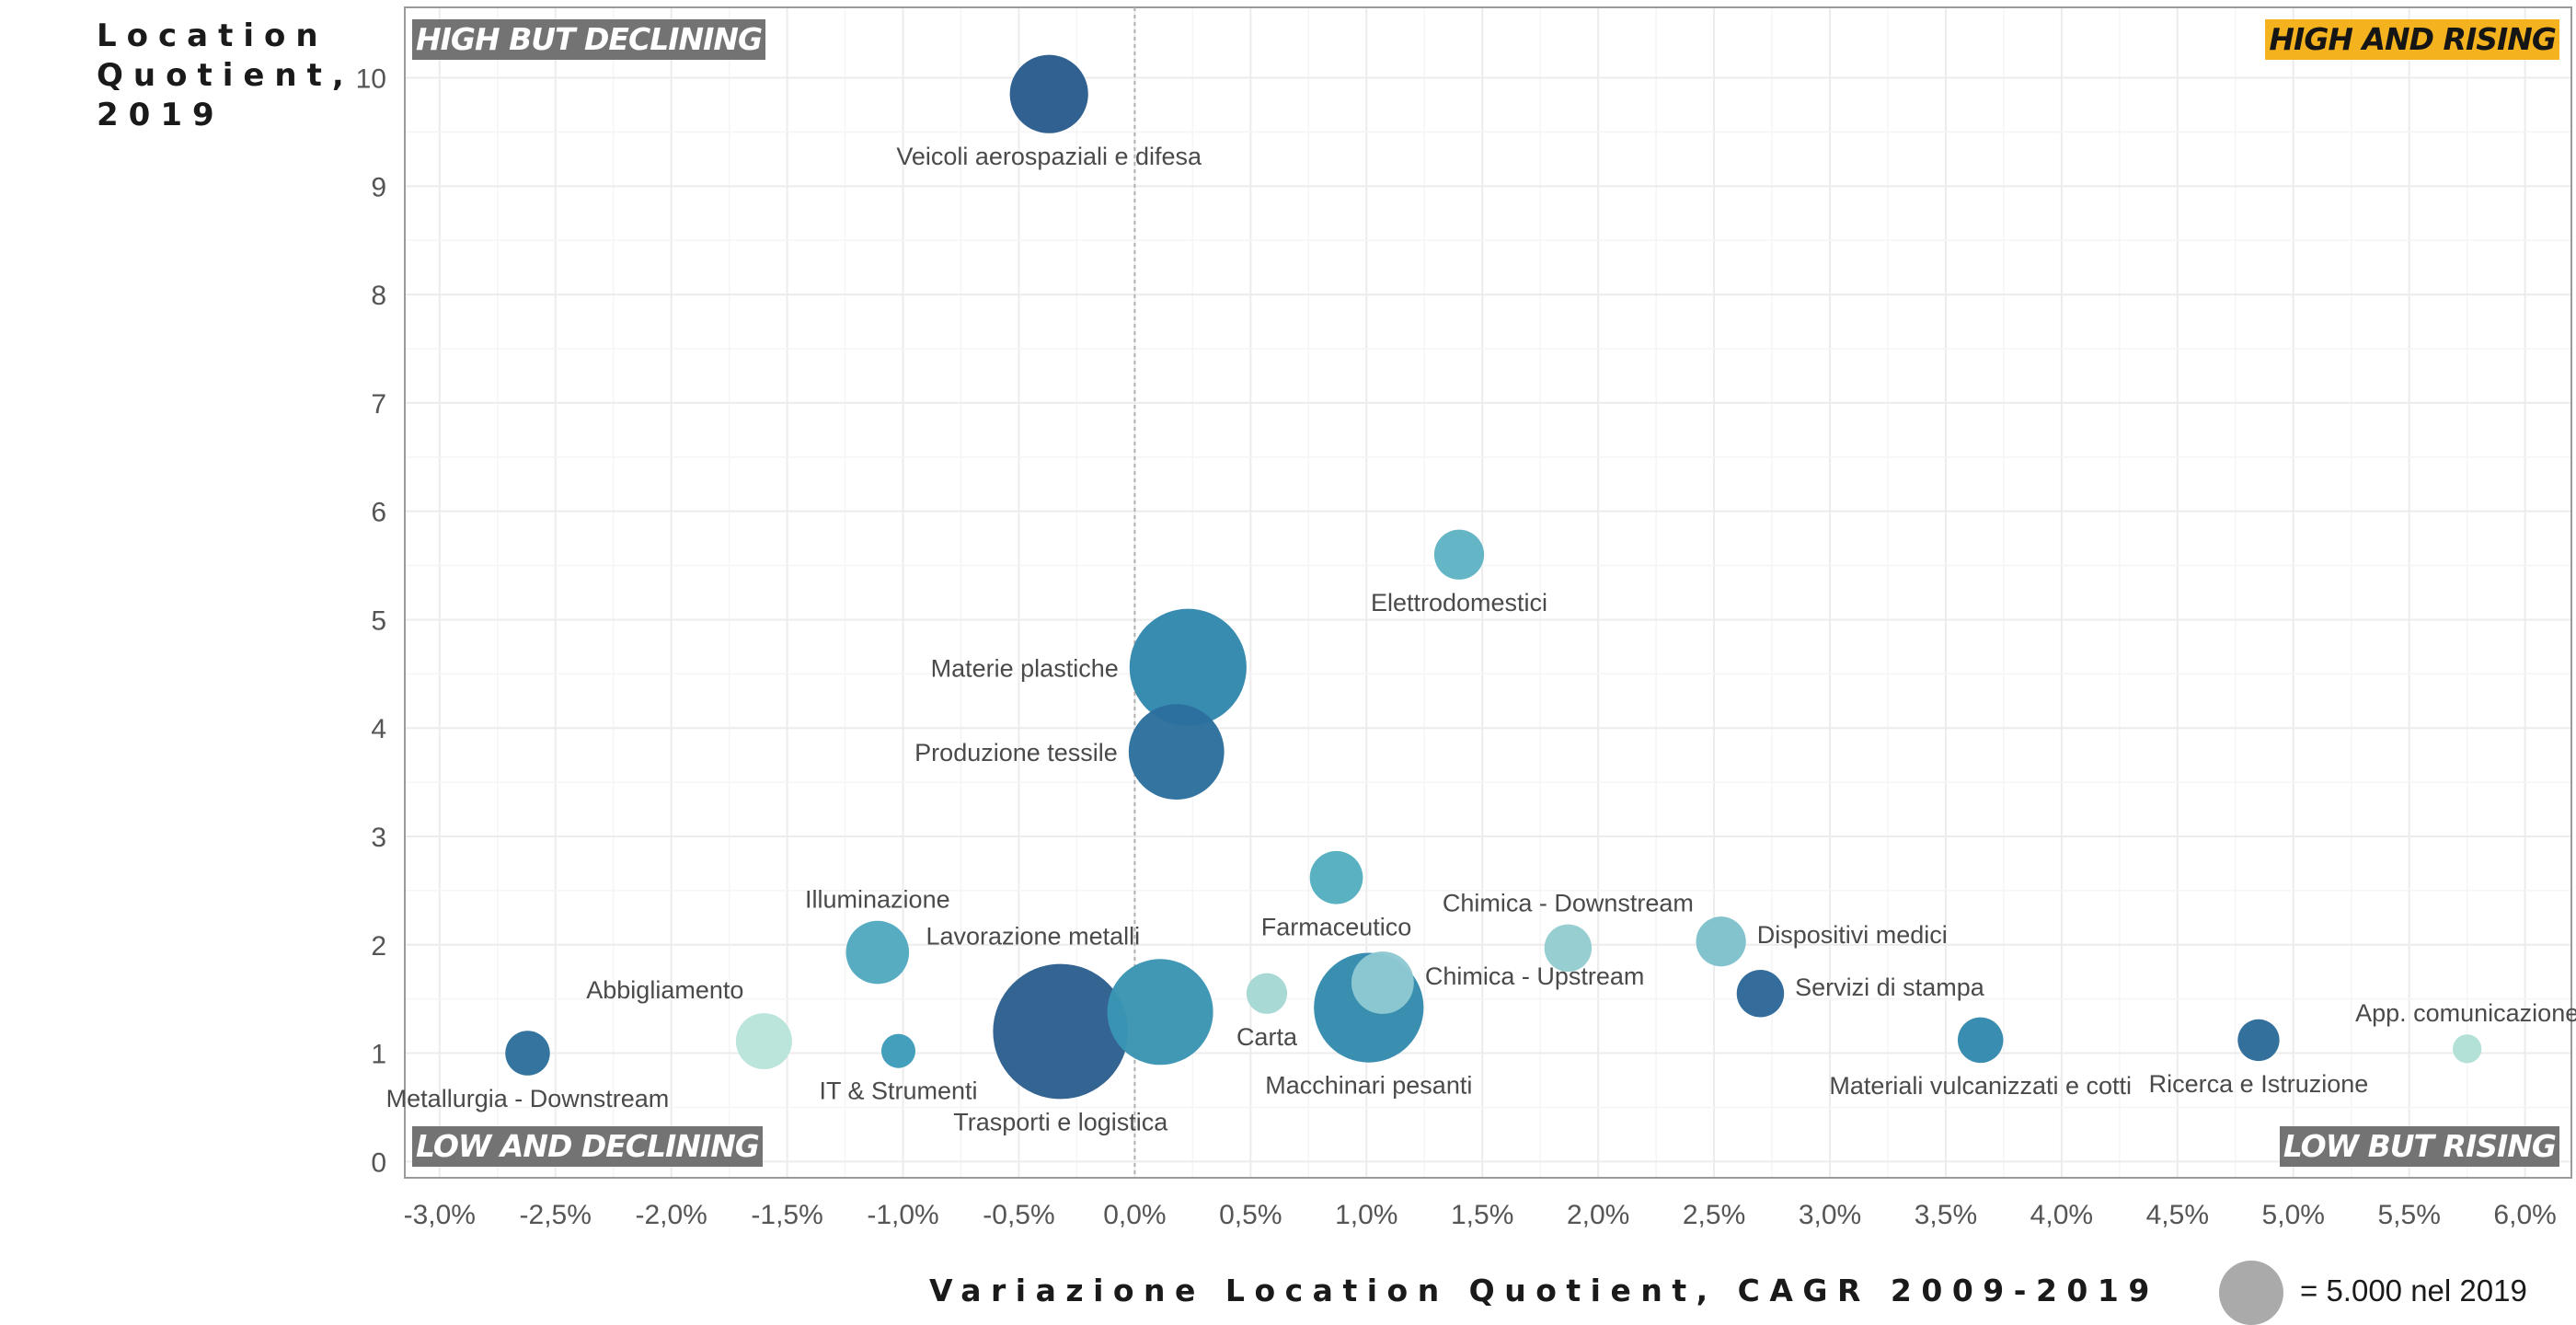 This screenshot has height=1325, width=2576. Describe the element at coordinates (1535, 976) in the screenshot. I see `bubble-label: Chimica - Upstream` at that location.